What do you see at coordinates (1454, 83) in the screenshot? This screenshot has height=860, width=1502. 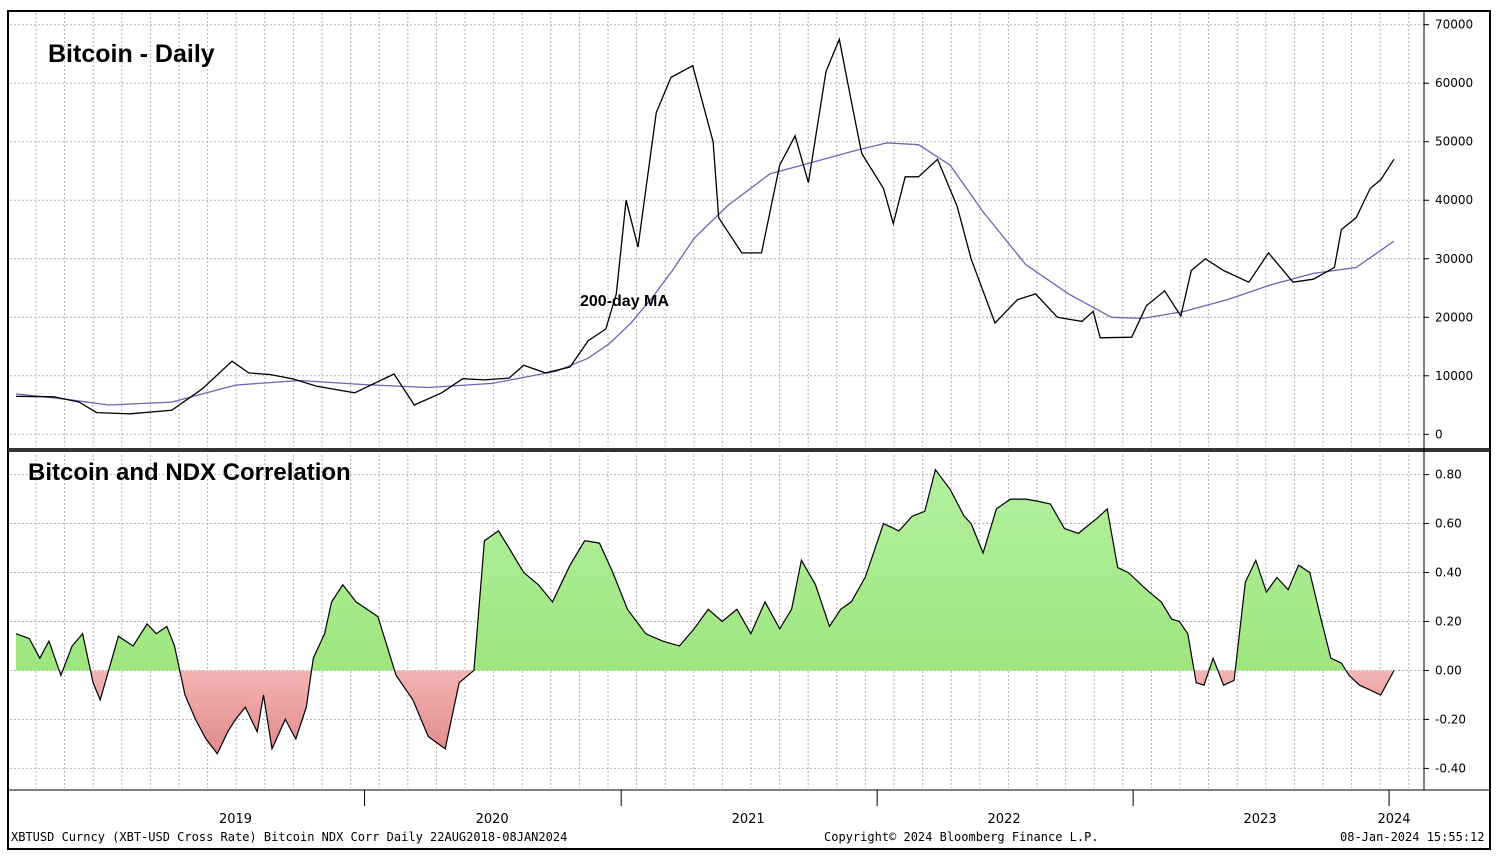 I see `price-y-tick-label: 60000` at bounding box center [1454, 83].